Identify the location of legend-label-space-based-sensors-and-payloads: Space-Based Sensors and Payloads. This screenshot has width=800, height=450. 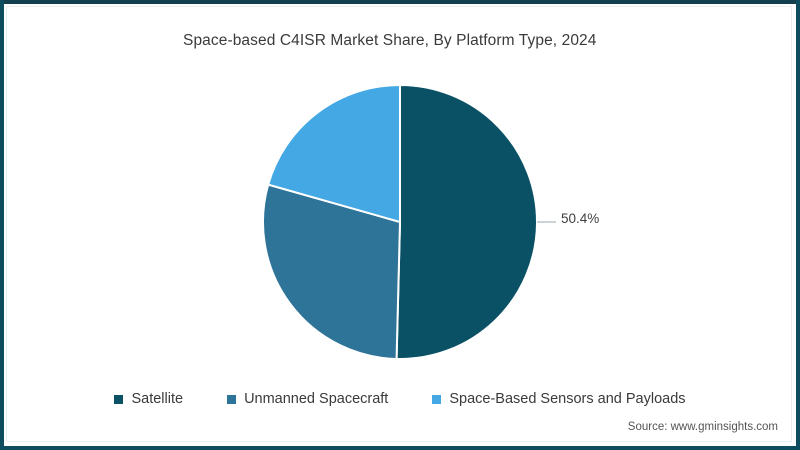
(567, 399).